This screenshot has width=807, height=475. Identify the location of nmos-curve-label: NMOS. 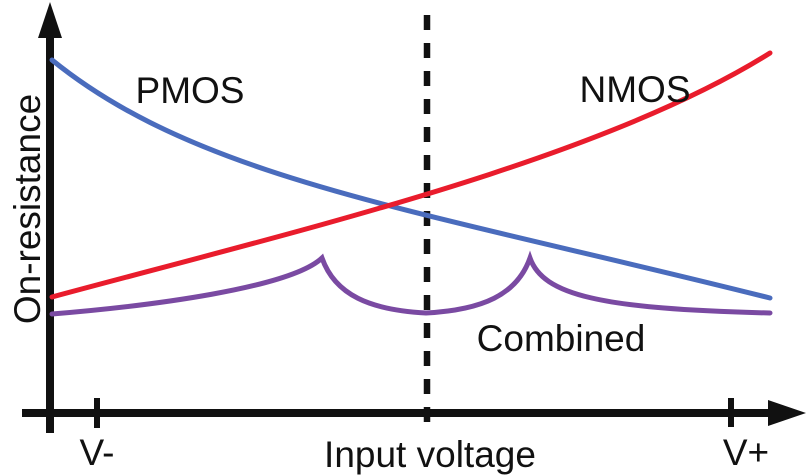
(635, 89).